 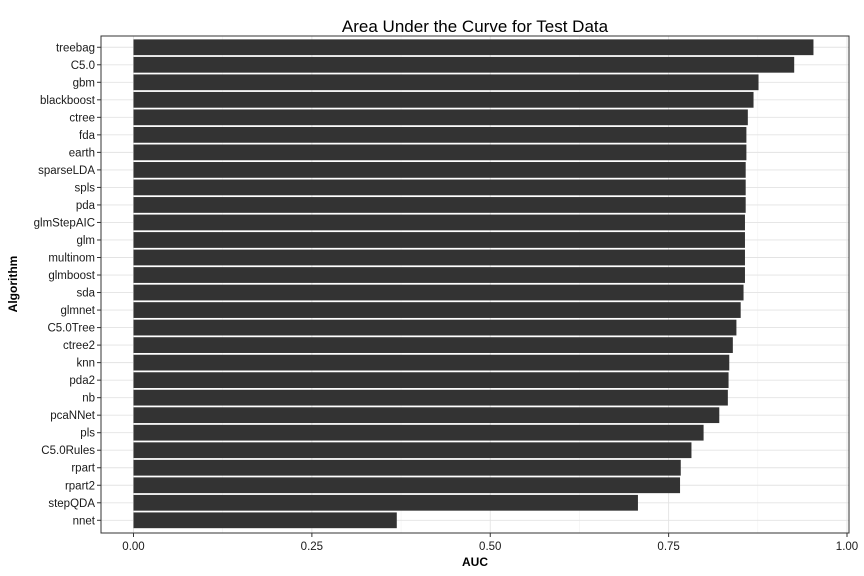 I want to click on y-tick-label: nb, so click(x=88, y=399).